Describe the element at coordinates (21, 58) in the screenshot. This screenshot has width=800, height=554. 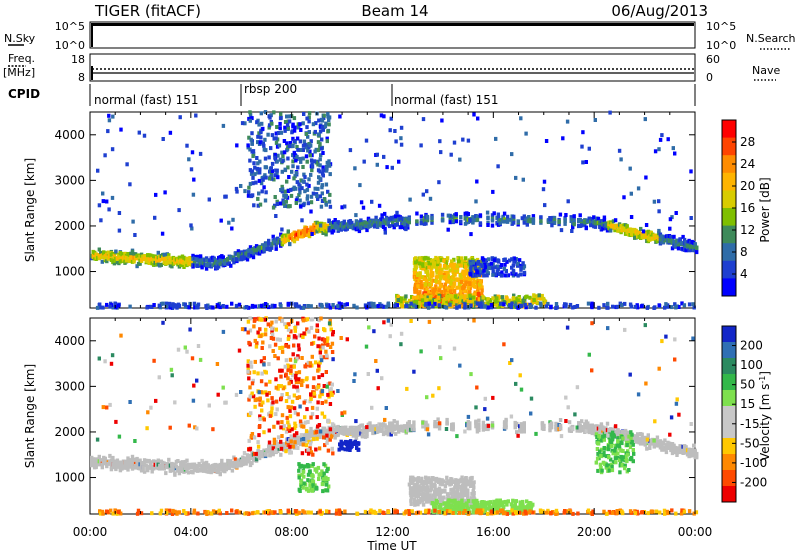
I see `frequency-left-label: Freq.` at that location.